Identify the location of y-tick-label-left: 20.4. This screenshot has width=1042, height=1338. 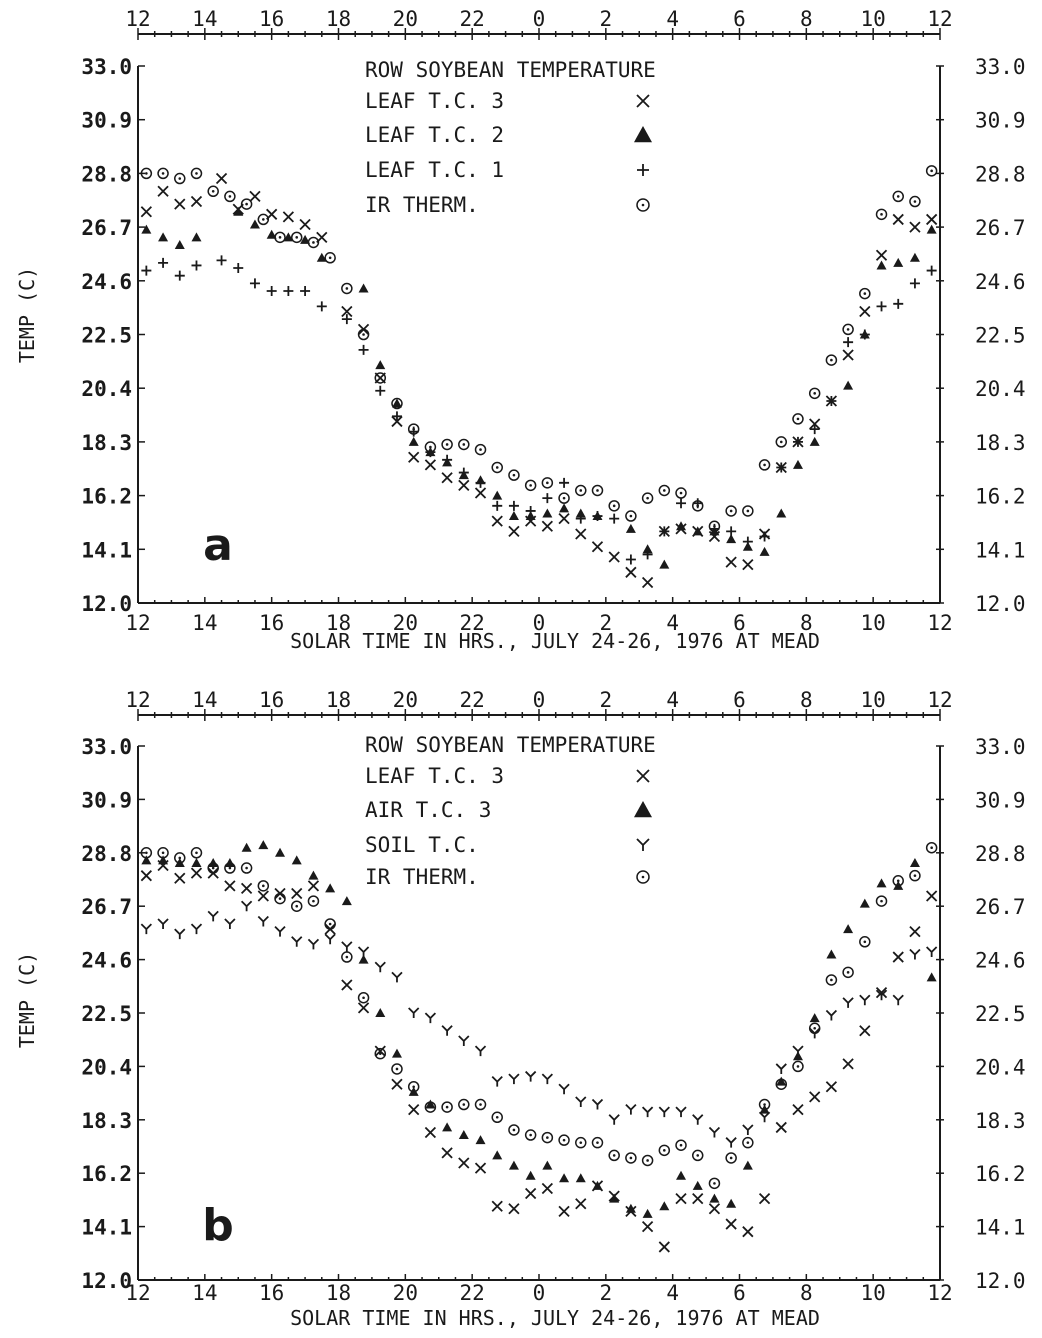
(106, 389).